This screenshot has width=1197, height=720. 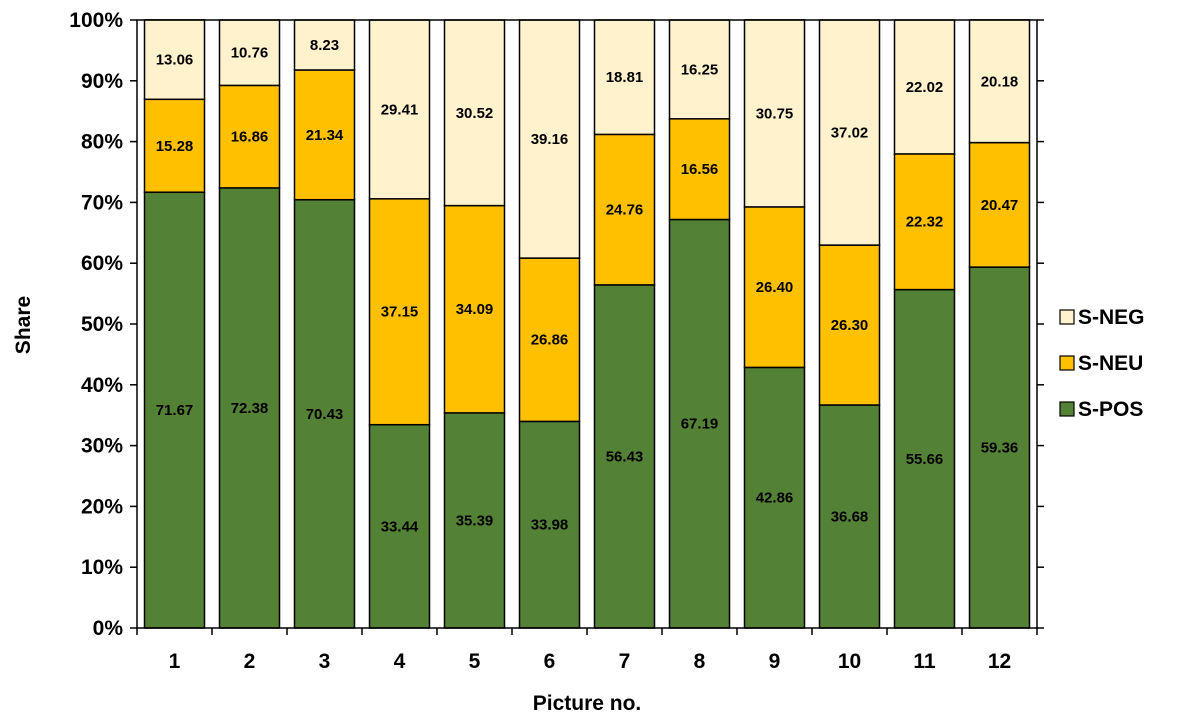 I want to click on y-tick-label: 0%, so click(x=108, y=628).